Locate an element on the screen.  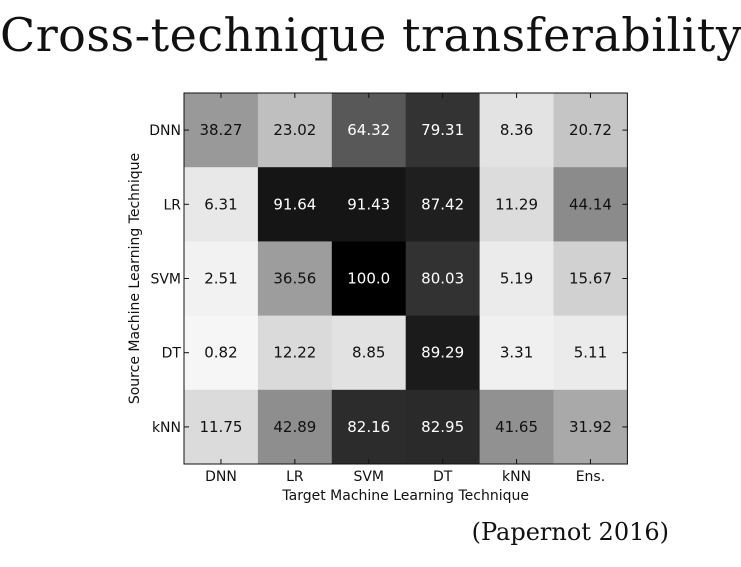
cell-value-label: 15.67 is located at coordinates (590, 279).